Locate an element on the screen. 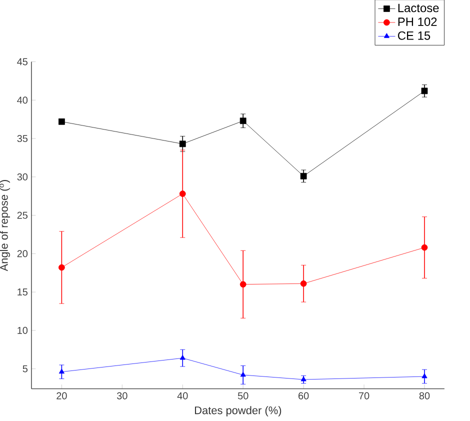  y-tick-label: 10 is located at coordinates (23, 330).